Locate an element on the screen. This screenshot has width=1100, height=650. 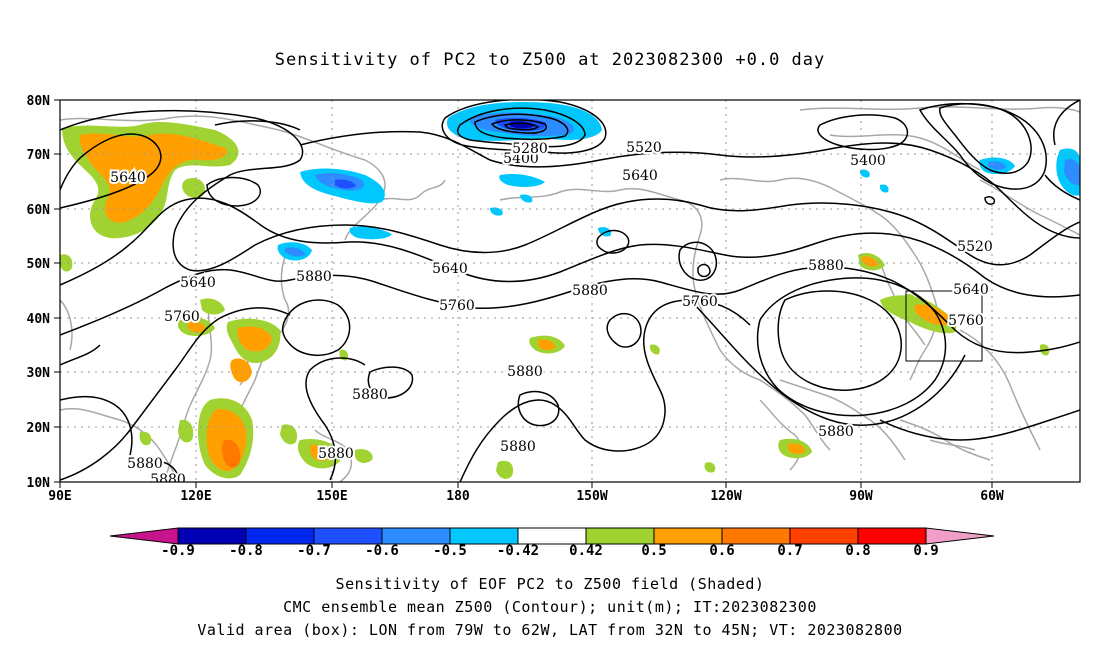
lat-axis-labels: 80N 70N 60N 50N 40N 30N 20N 10N is located at coordinates (39, 292).